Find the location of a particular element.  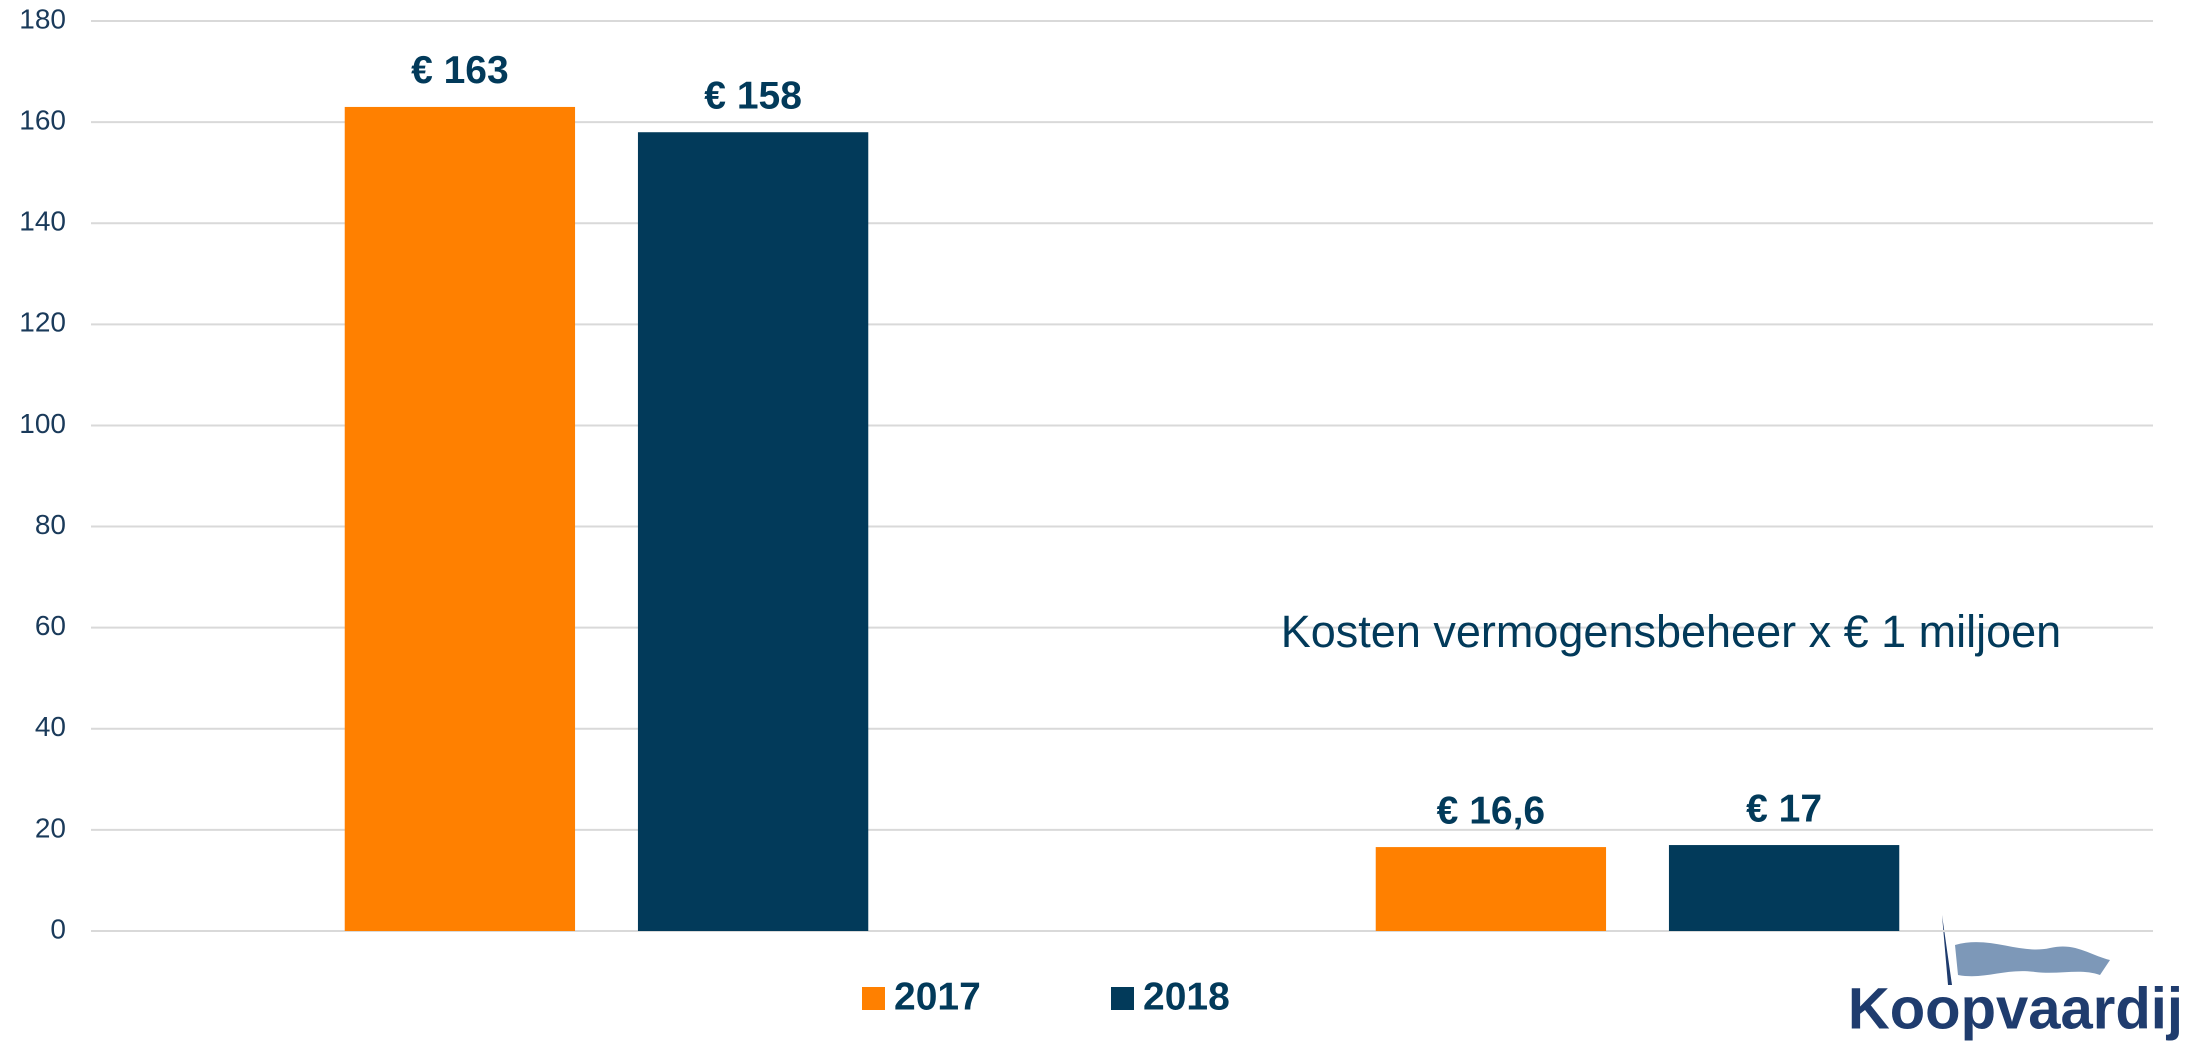

y-tick-label: 20 is located at coordinates (50, 827).